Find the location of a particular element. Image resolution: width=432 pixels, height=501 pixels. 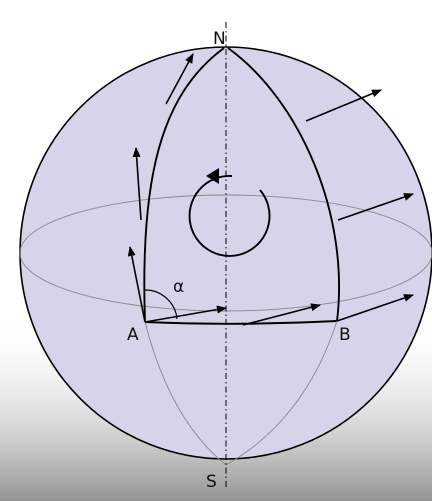

vector-a-up is located at coordinates (136, 284).